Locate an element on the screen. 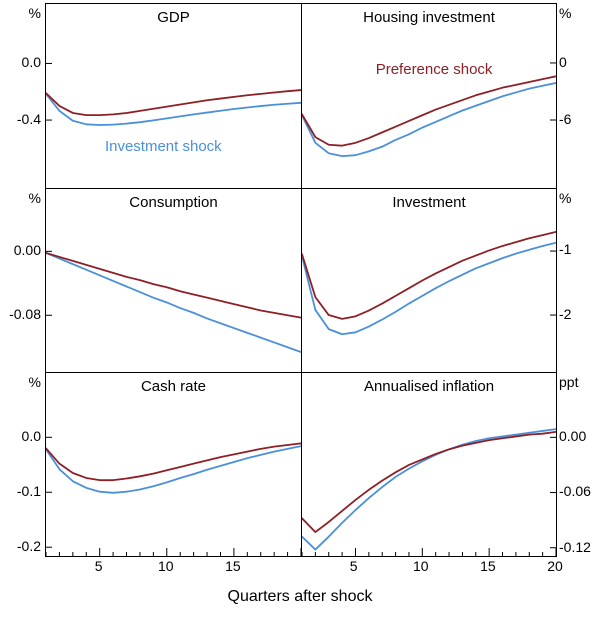 This screenshot has width=600, height=617. panel-cash-rate-plot is located at coordinates (173, 464).